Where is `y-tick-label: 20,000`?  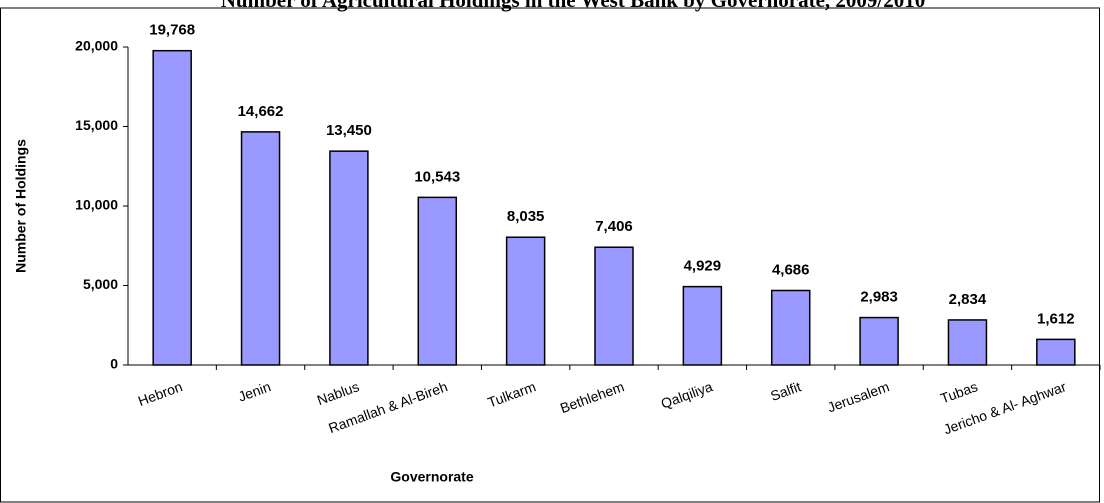
y-tick-label: 20,000 is located at coordinates (96, 46).